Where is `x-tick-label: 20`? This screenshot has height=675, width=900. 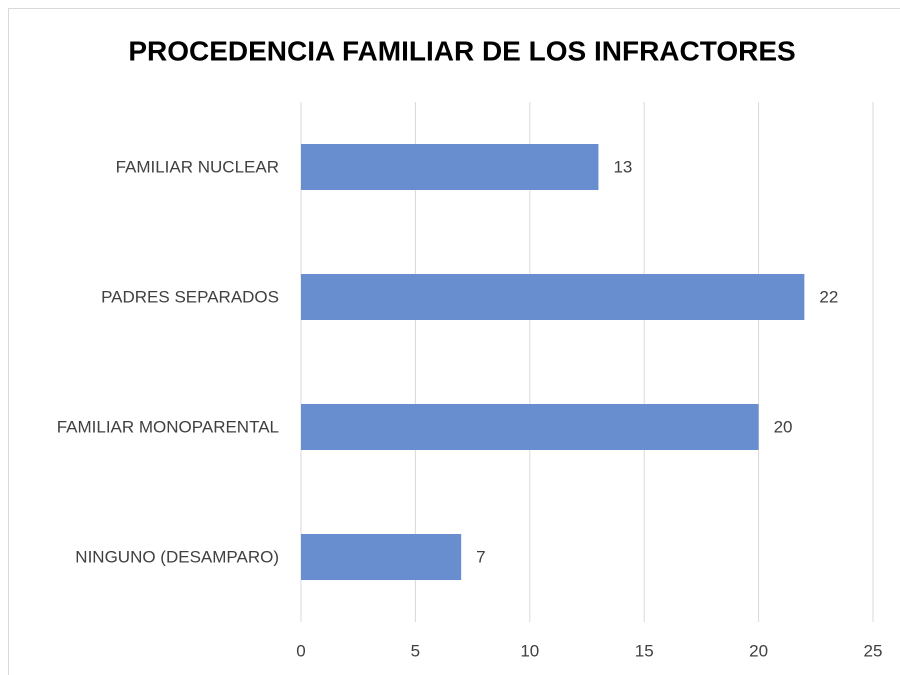
x-tick-label: 20 is located at coordinates (758, 650).